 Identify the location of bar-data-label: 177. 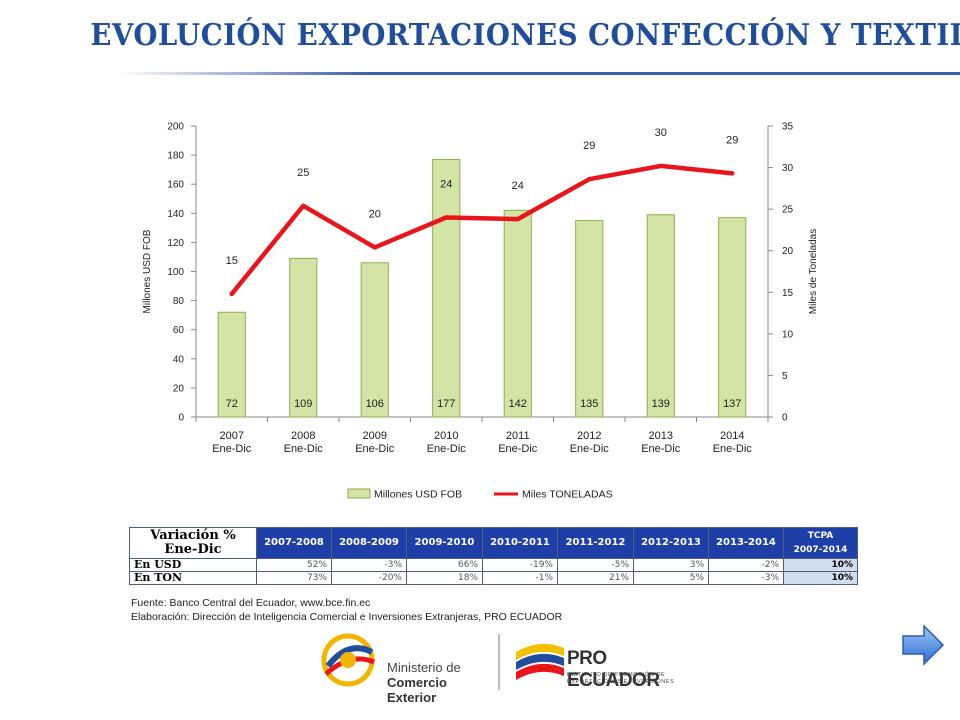
(446, 404).